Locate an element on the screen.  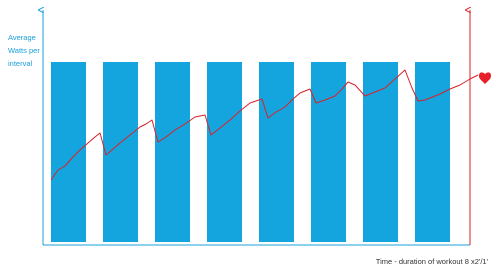
x-axis-label: Time - duration of workout 8 x2'/1' is located at coordinates (432, 261).